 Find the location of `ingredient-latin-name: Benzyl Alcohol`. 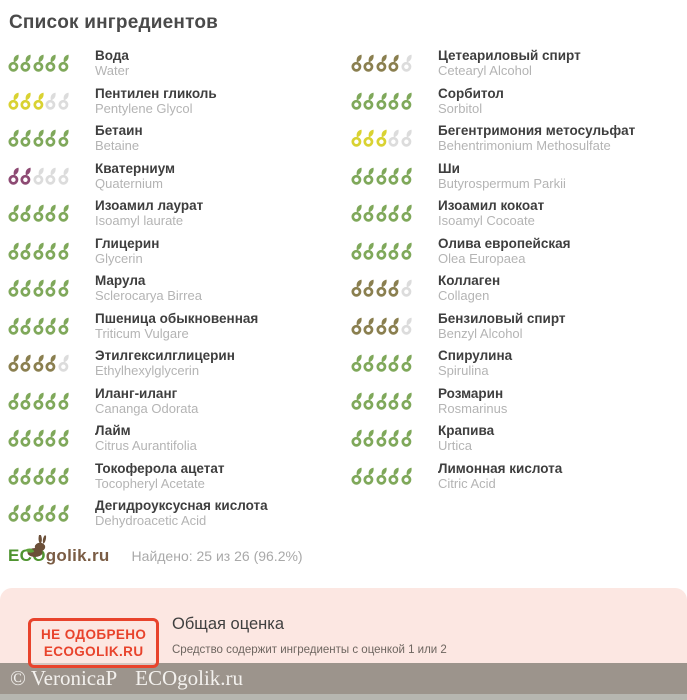

ingredient-latin-name: Benzyl Alcohol is located at coordinates (480, 333).